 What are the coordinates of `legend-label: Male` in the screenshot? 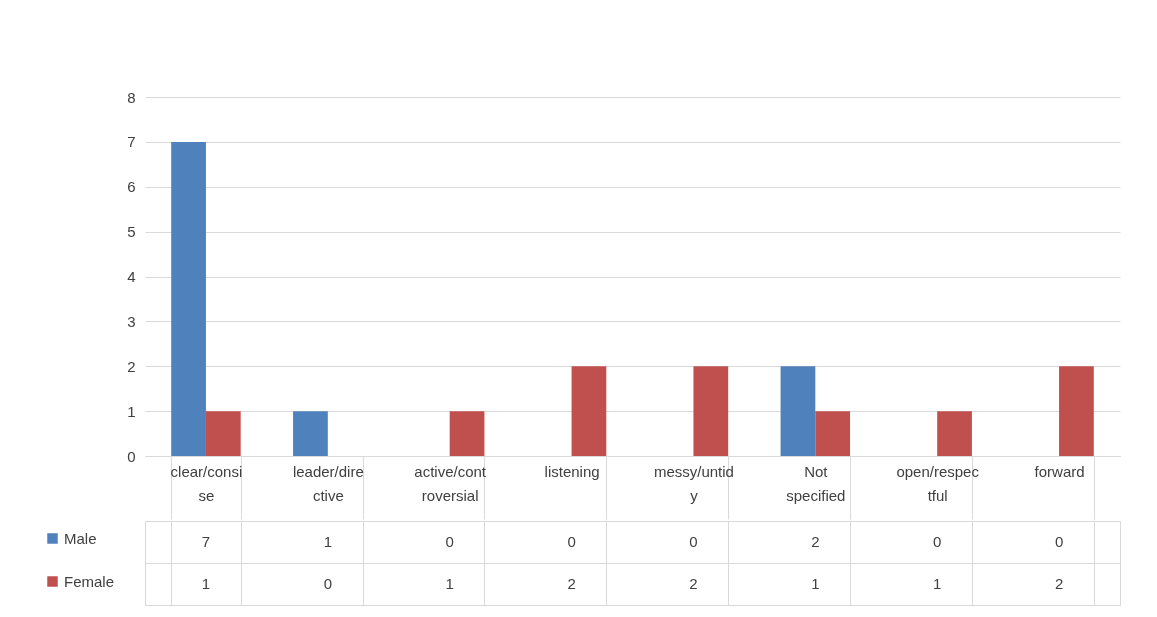 It's located at (80, 538).